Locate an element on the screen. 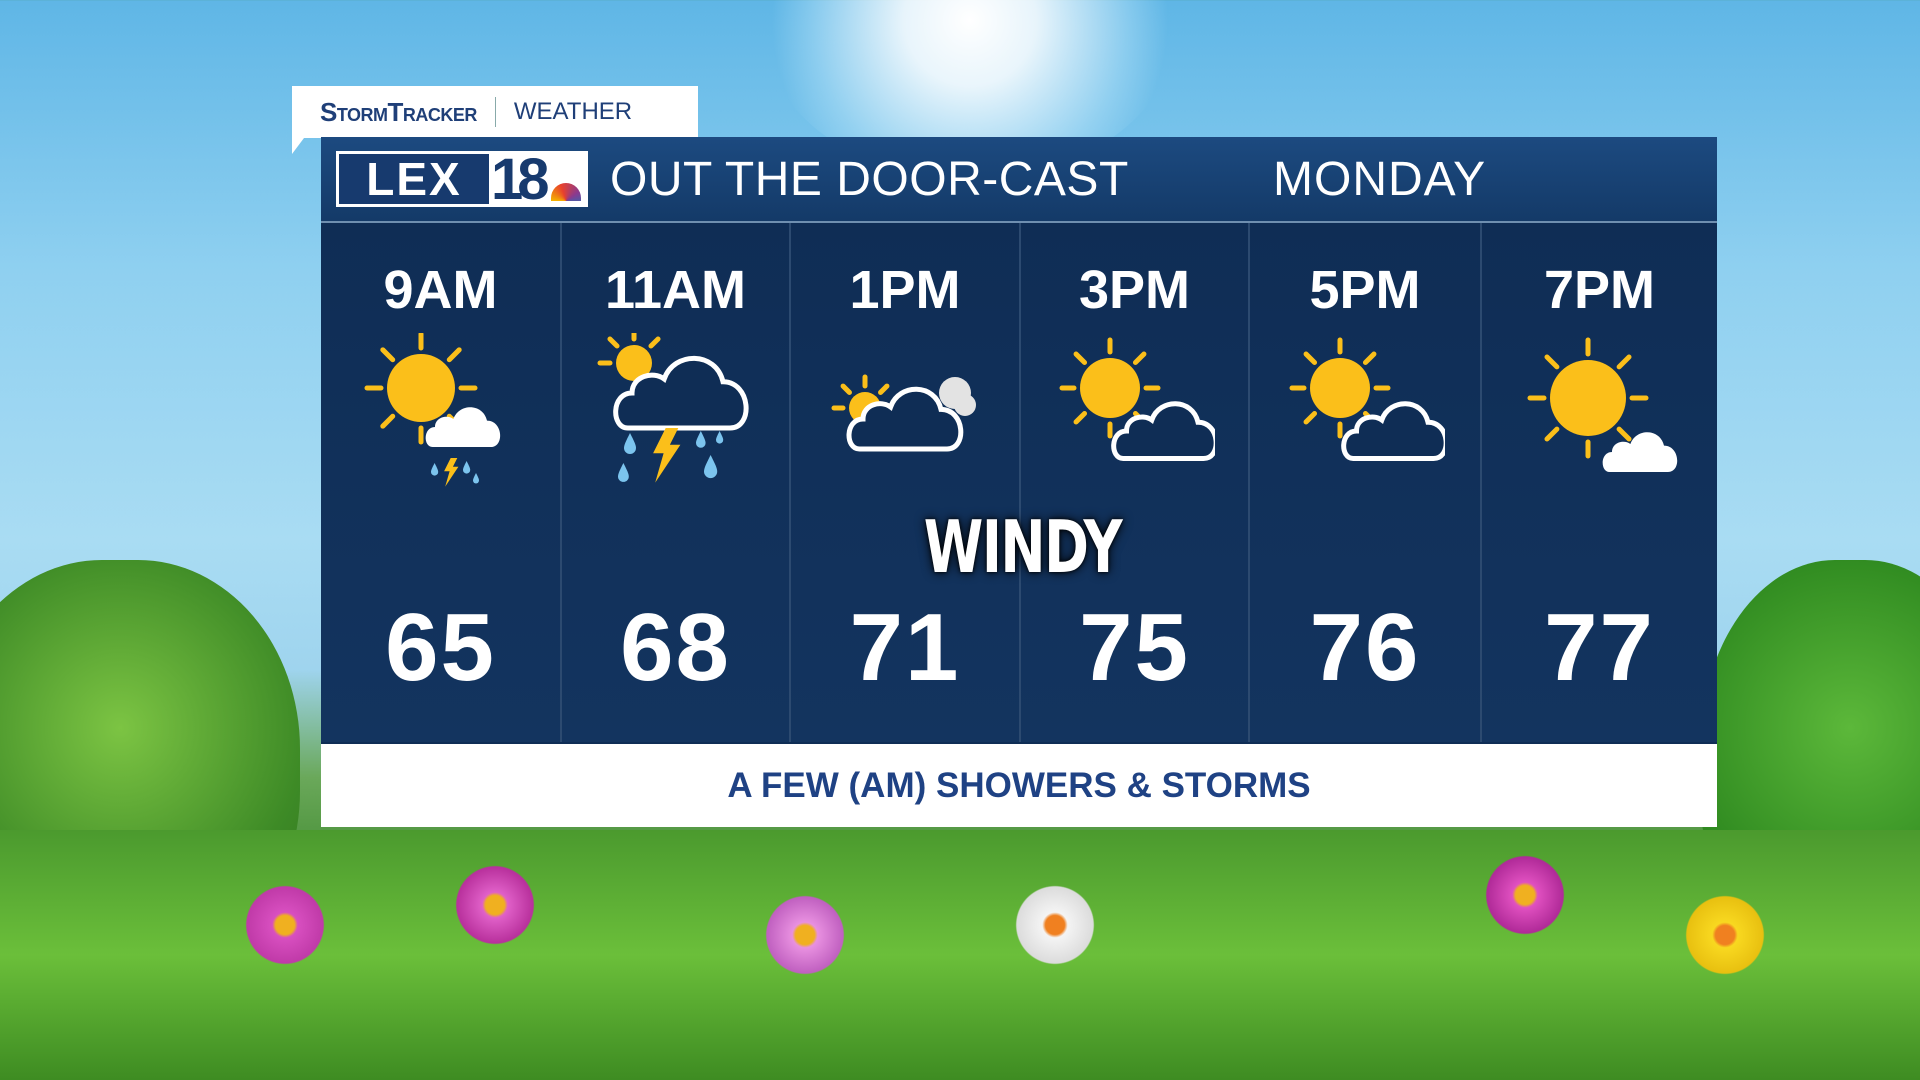  forecast-temperature: 65 is located at coordinates (440, 647).